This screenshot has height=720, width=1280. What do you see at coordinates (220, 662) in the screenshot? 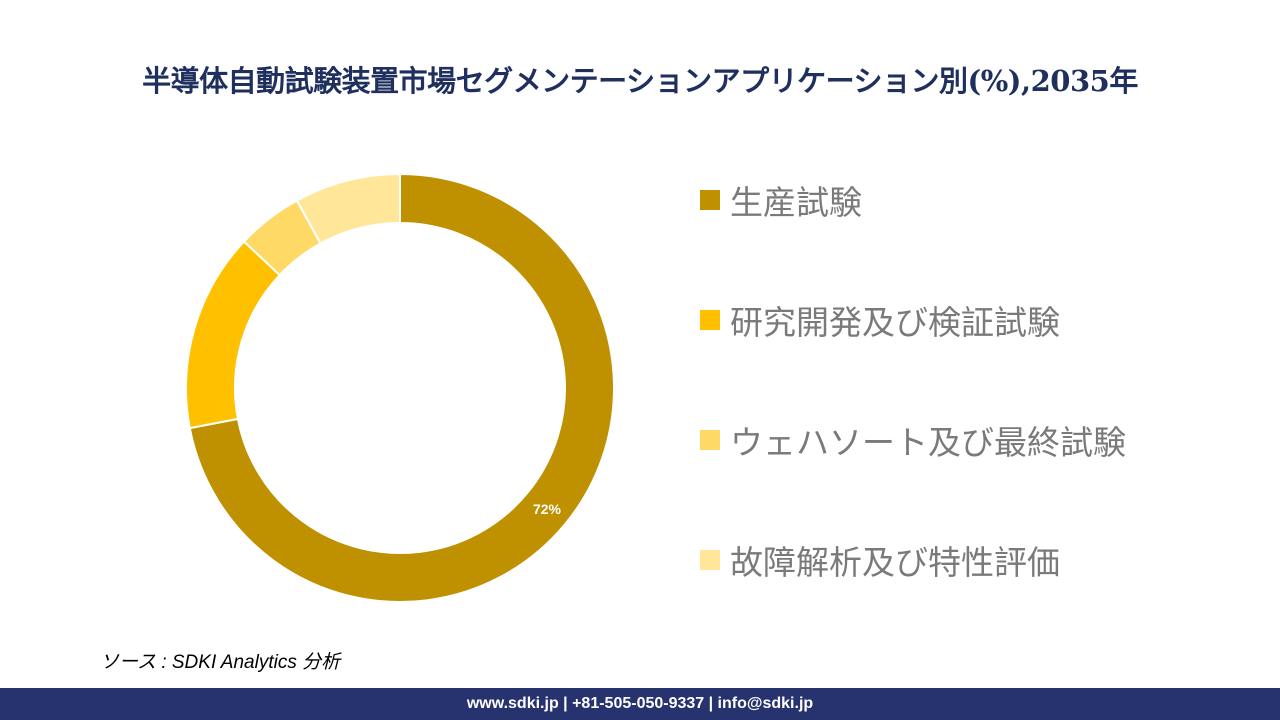
I see `source-note: ソース : SDKI Analytics 分析` at bounding box center [220, 662].